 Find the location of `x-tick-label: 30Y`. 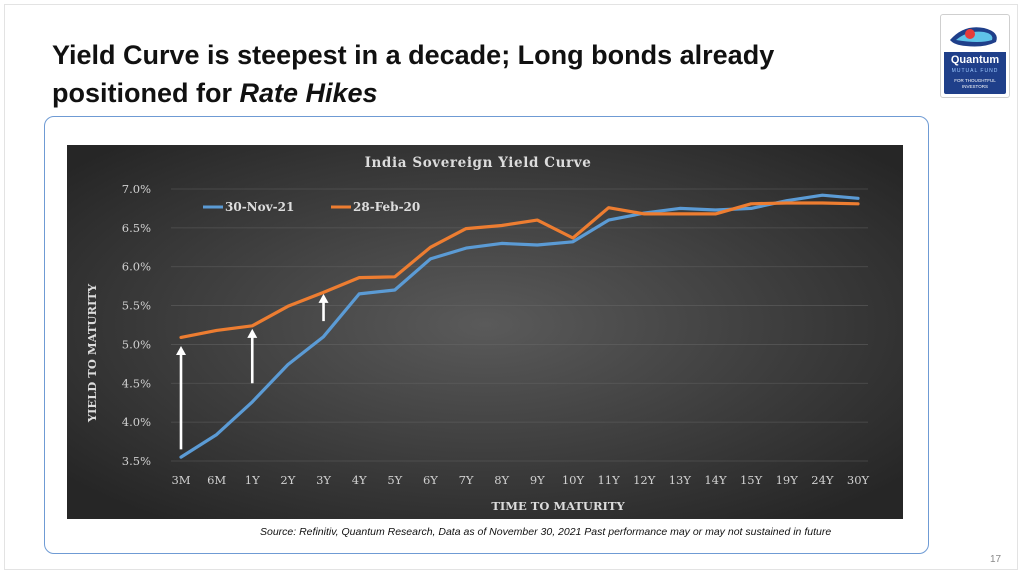

x-tick-label: 30Y is located at coordinates (858, 480).